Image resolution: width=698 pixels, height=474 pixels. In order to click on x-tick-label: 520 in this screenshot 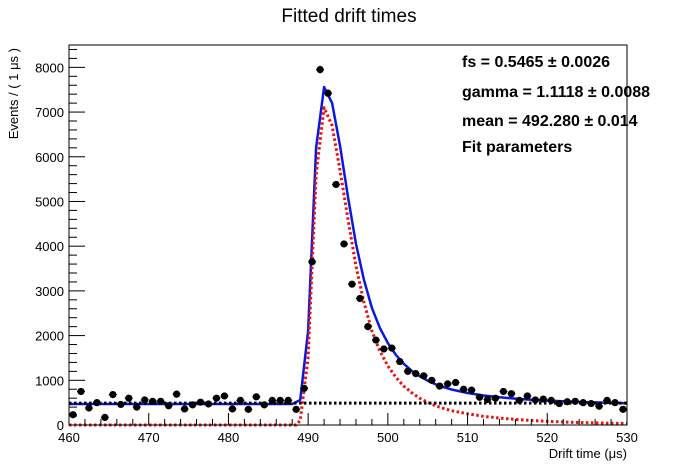, I will do `click(547, 437)`.